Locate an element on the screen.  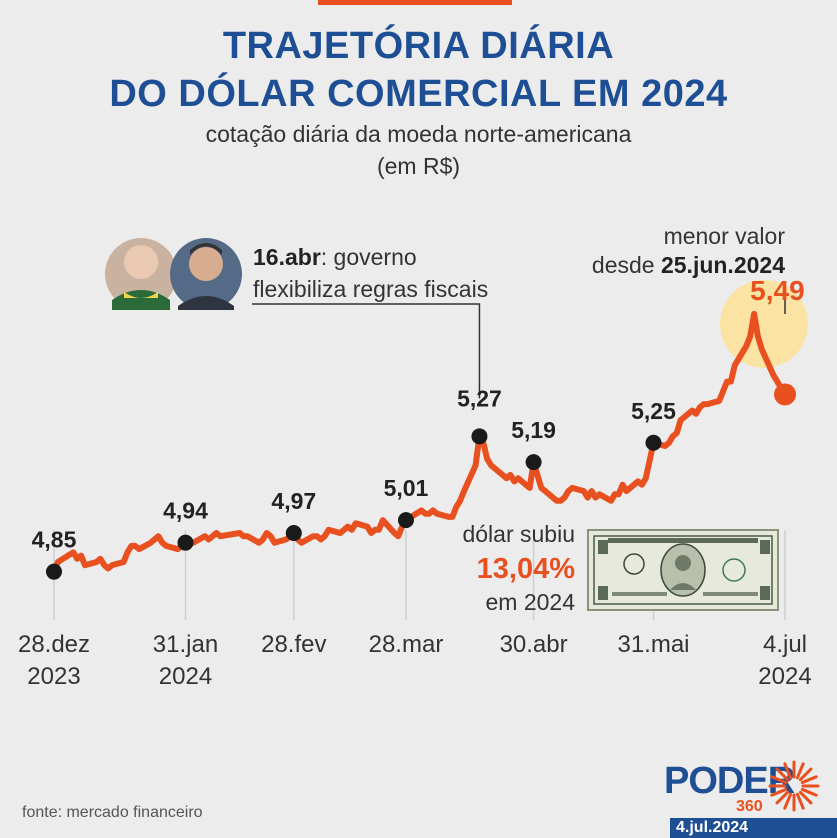
x-tick-5: 31.mai is located at coordinates (653, 644).